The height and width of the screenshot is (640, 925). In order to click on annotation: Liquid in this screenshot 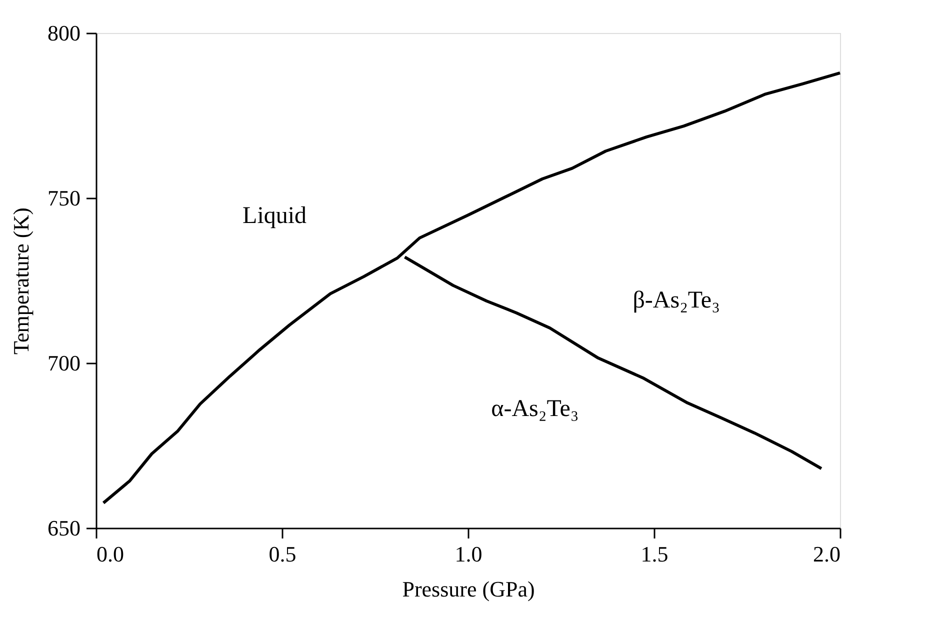, I will do `click(274, 216)`.